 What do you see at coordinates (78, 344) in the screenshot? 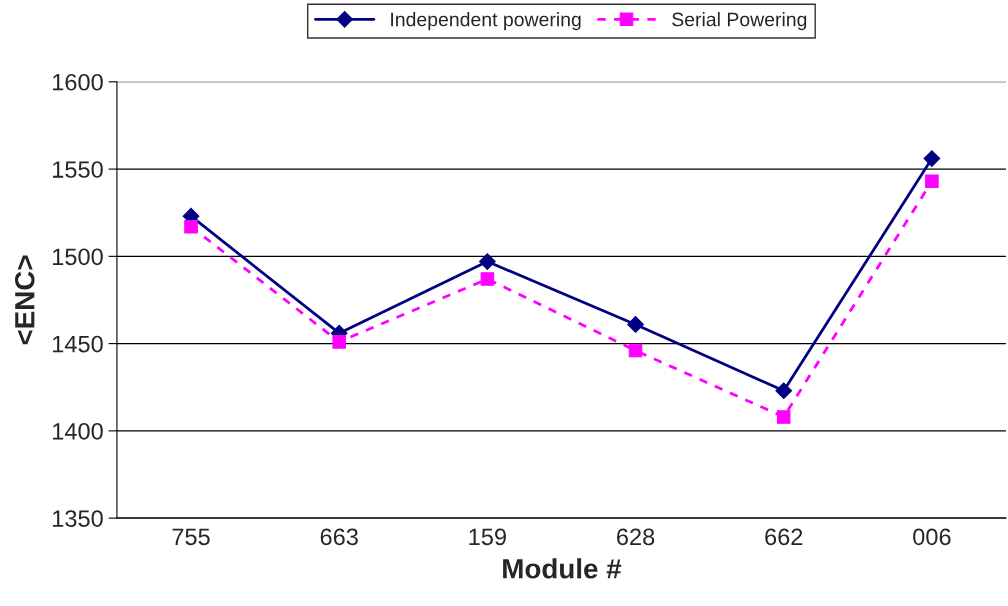
I see `y-tick-label: 1450` at bounding box center [78, 344].